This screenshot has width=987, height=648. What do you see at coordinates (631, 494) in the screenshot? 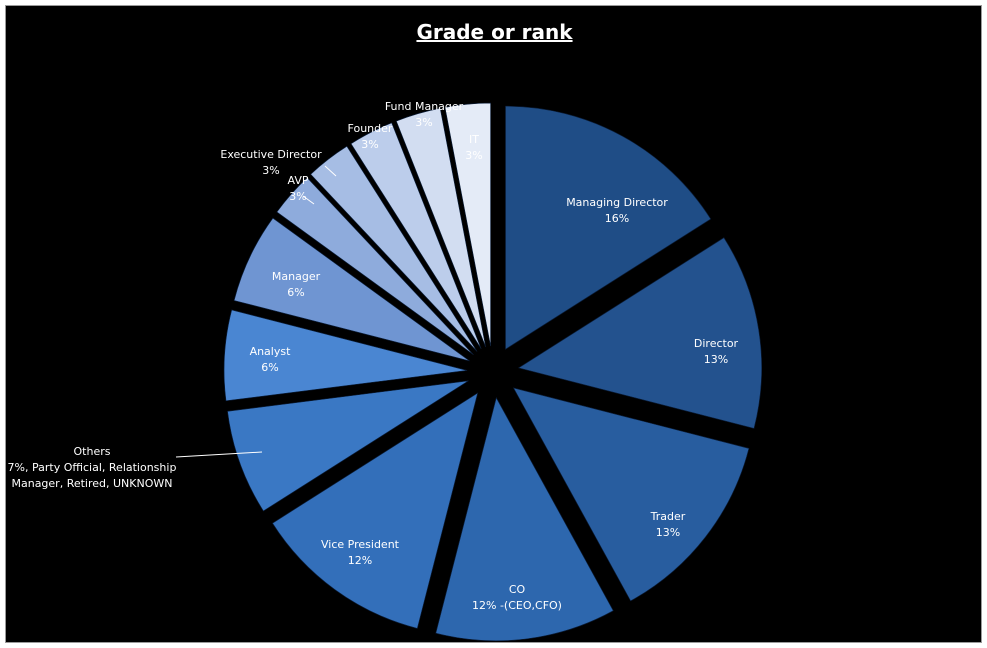
I see `pie-slice-trader` at bounding box center [631, 494].